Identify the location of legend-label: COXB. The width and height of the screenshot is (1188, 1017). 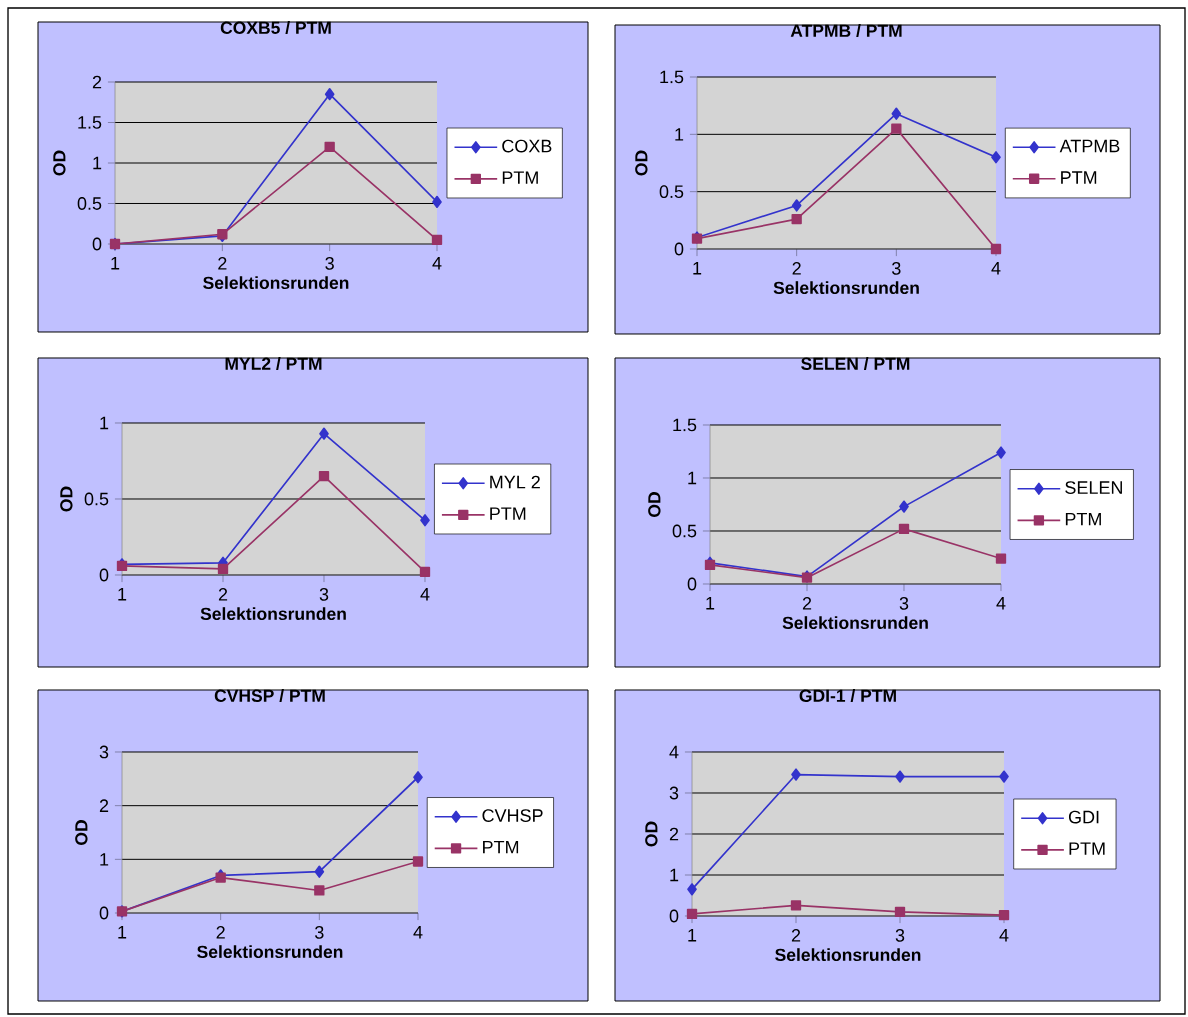
(527, 146).